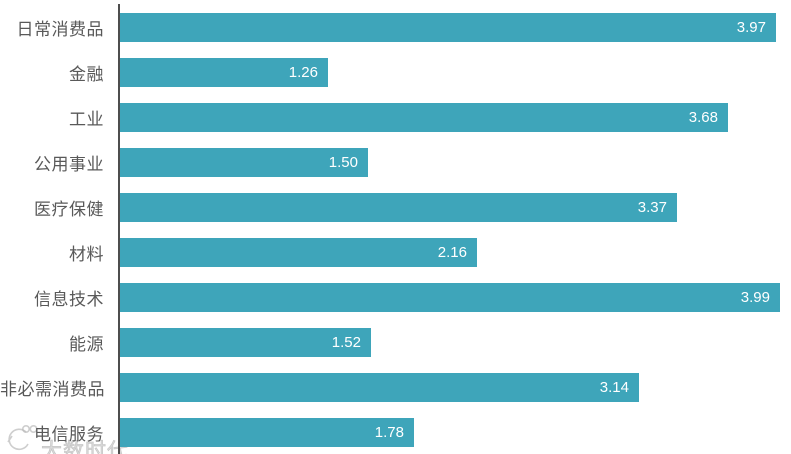  What do you see at coordinates (452, 252) in the screenshot?
I see `value-label: 2.16` at bounding box center [452, 252].